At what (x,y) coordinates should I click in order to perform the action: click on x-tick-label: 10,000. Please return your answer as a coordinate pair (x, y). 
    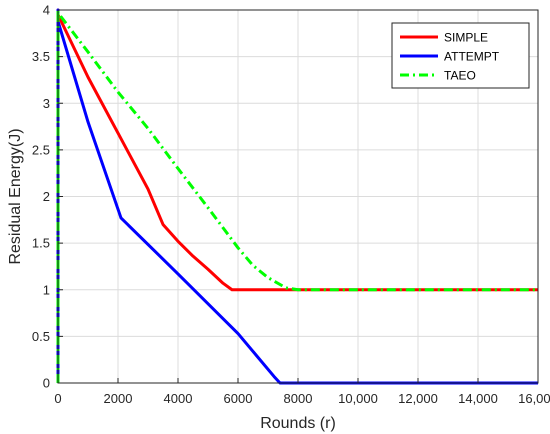
    Looking at the image, I should click on (358, 398).